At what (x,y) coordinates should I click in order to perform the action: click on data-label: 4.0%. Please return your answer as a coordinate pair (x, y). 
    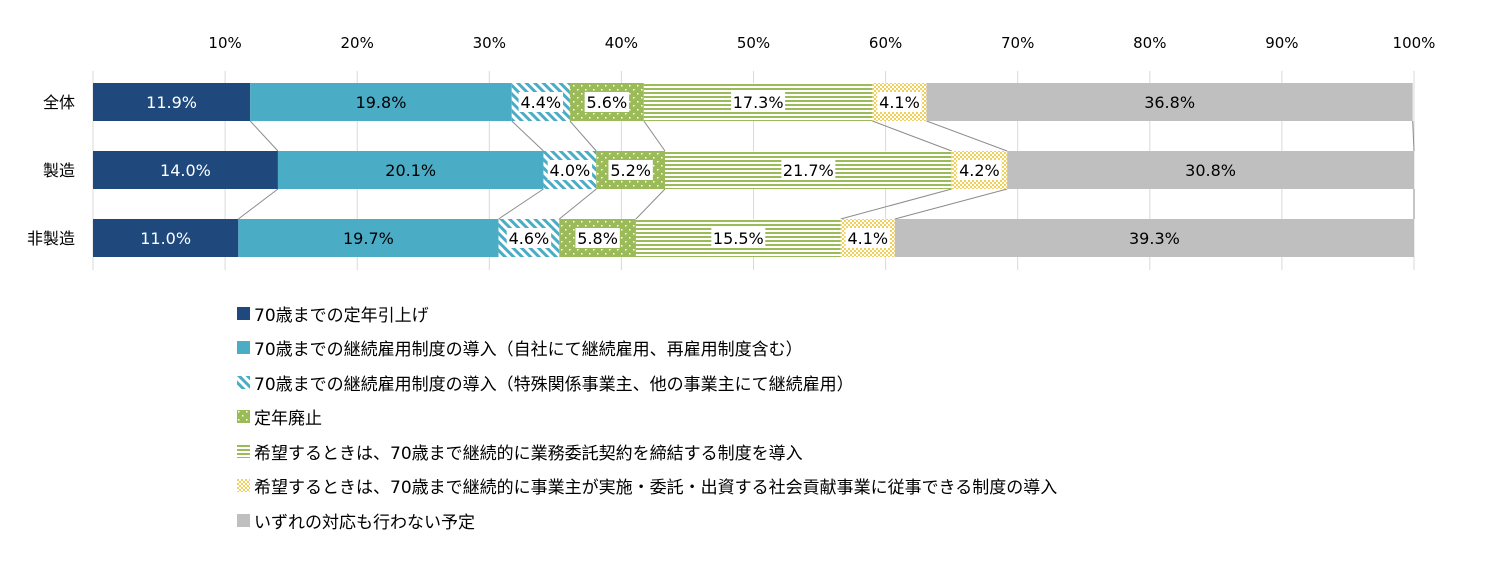
    Looking at the image, I should click on (570, 170).